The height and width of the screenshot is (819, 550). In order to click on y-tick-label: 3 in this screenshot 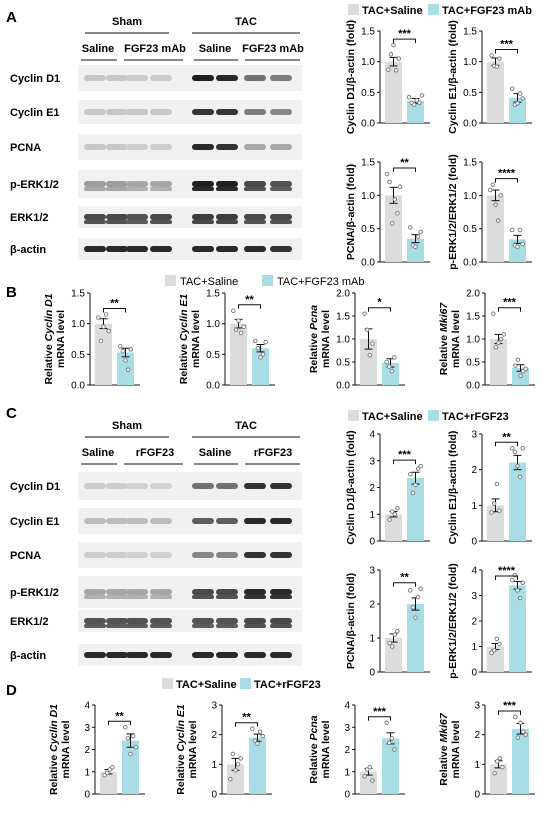, I will do `click(474, 435)`.